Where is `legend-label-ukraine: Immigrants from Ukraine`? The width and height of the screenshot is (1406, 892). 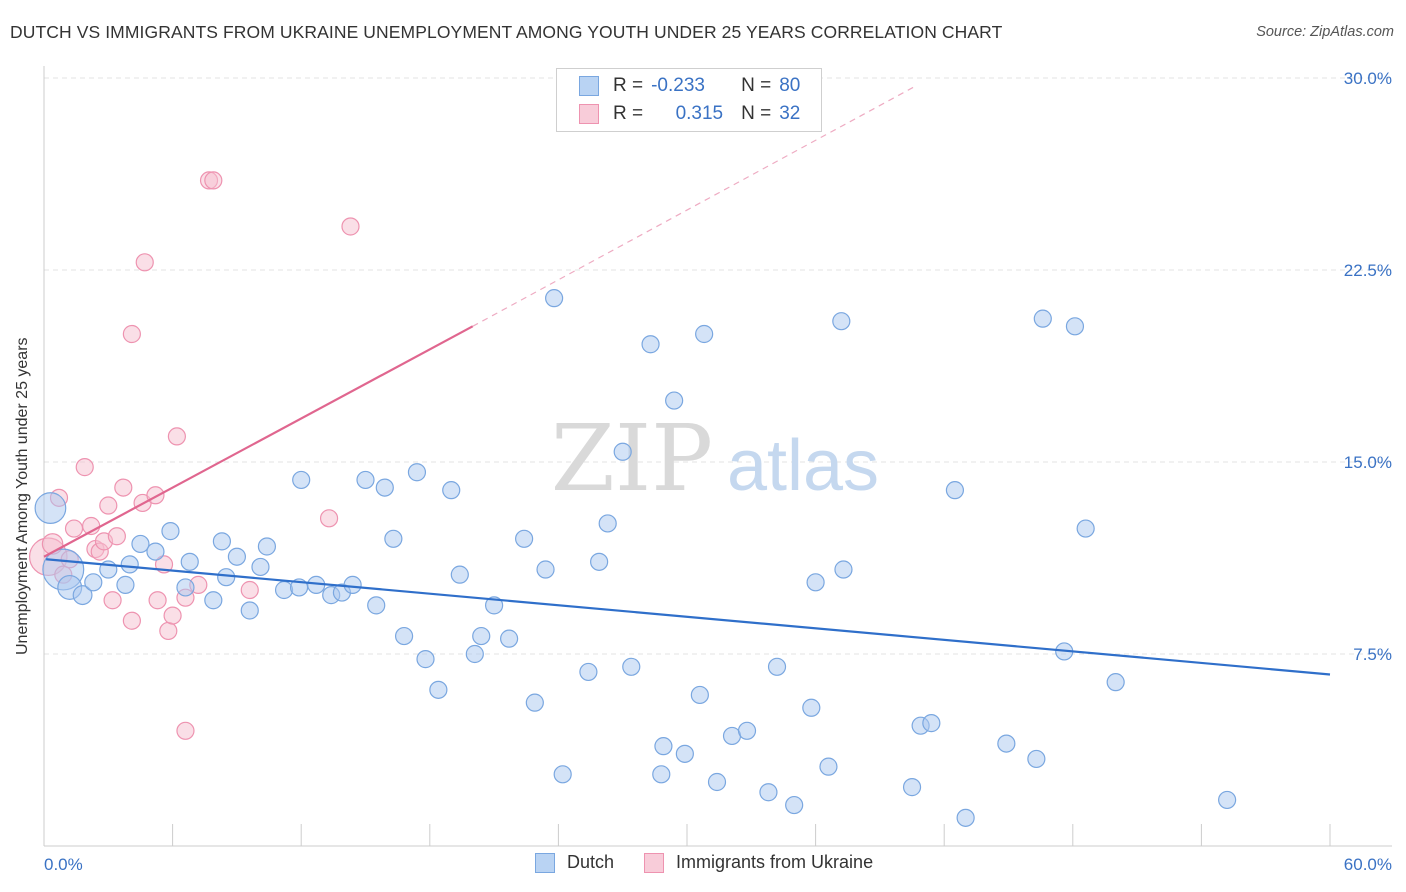
legend-label-ukraine: Immigrants from Ukraine is located at coordinates (775, 862).